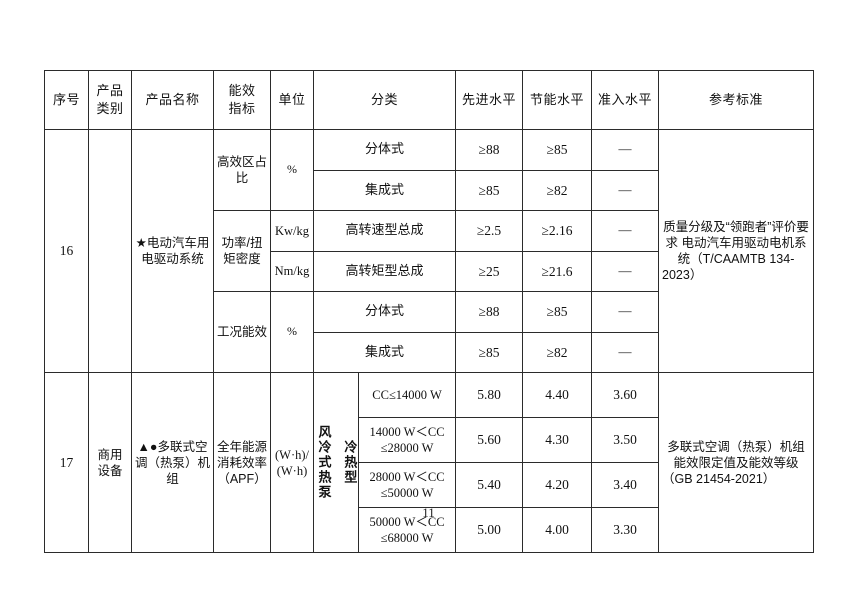 The width and height of the screenshot is (857, 596). What do you see at coordinates (407, 440) in the screenshot?
I see `cell-classification-17-1: 14000 W＜CC ≤28000 W` at bounding box center [407, 440].